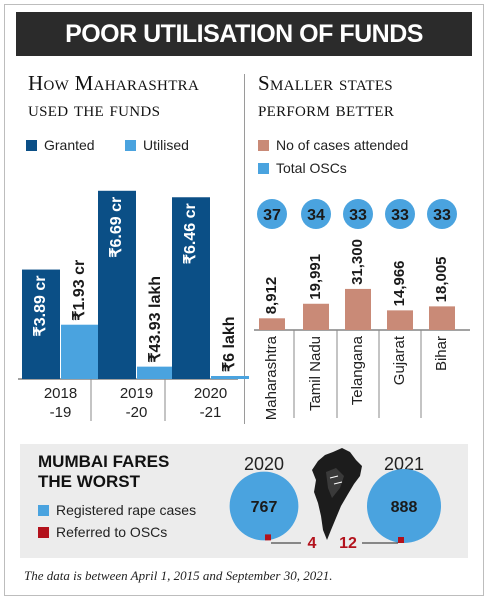 This screenshot has width=488, height=600. I want to click on legend-utilised: Utilised, so click(157, 145).